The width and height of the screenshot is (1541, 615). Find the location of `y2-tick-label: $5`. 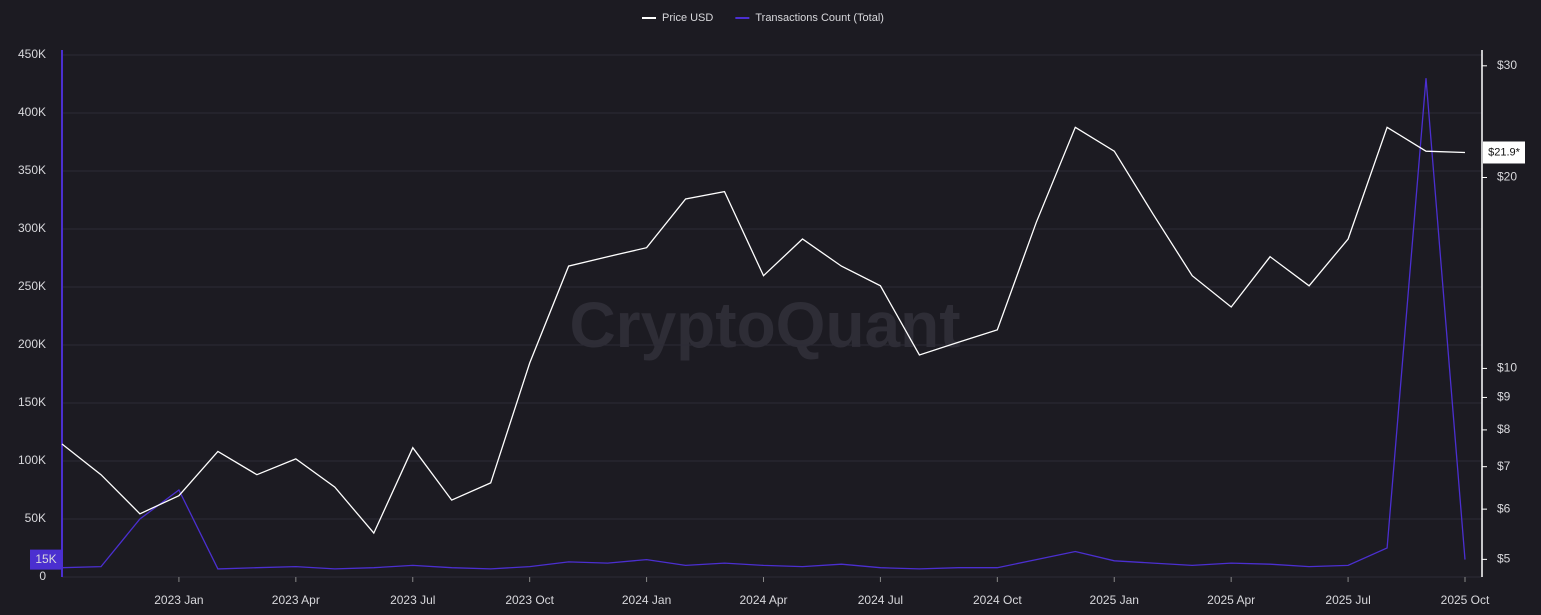

y2-tick-label: $5 is located at coordinates (1504, 559).